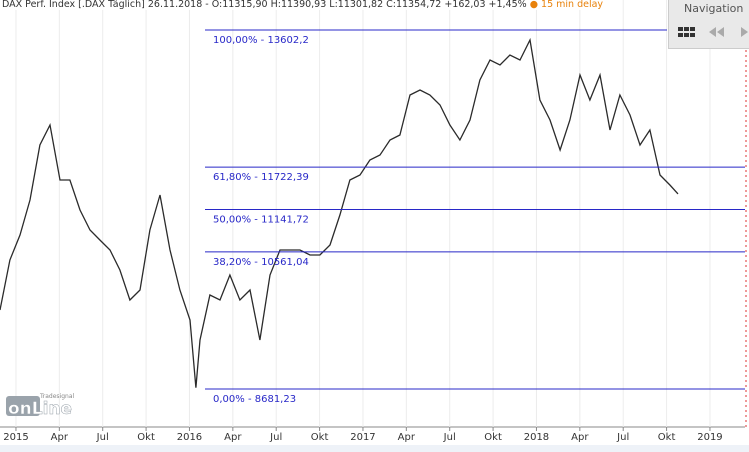 The width and height of the screenshot is (749, 452). Describe the element at coordinates (572, 5) in the screenshot. I see `header-delay: 15 min delay` at that location.